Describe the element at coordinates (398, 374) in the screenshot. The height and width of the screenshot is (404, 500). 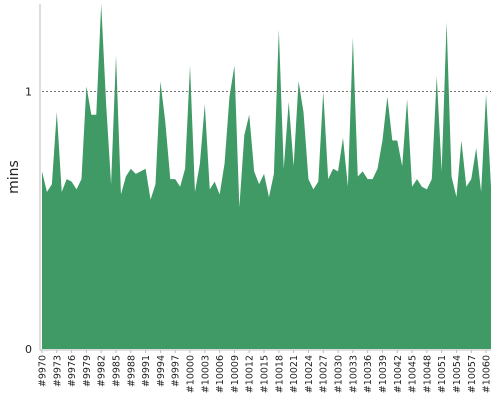
I see `x-tick-label: #10042` at that location.